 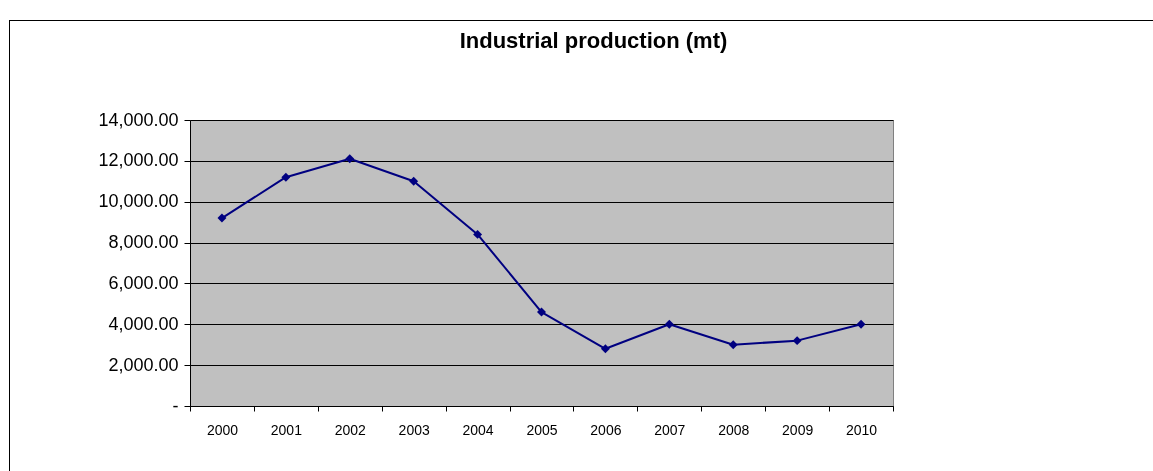 I want to click on y-tick-label: 2,000.00, so click(x=143, y=364).